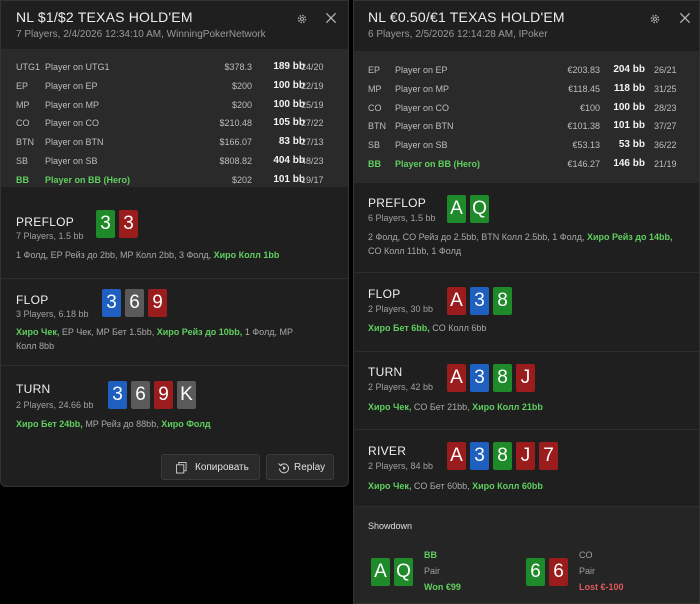  I want to click on player-stat: 22/19, so click(312, 85).